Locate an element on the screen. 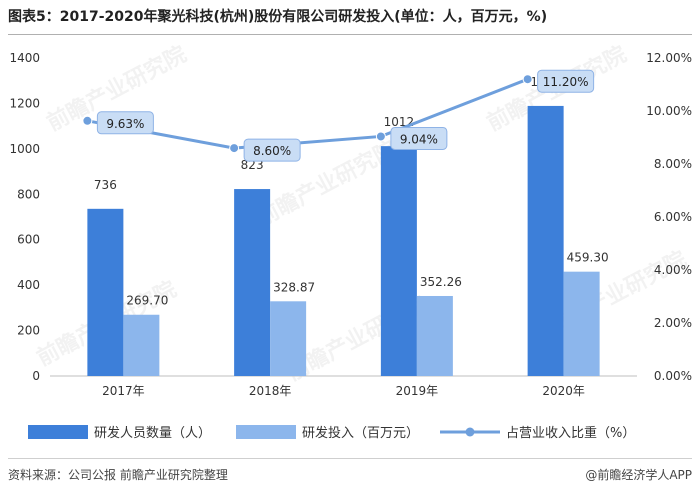  ratio-label: 8.60% is located at coordinates (272, 151).